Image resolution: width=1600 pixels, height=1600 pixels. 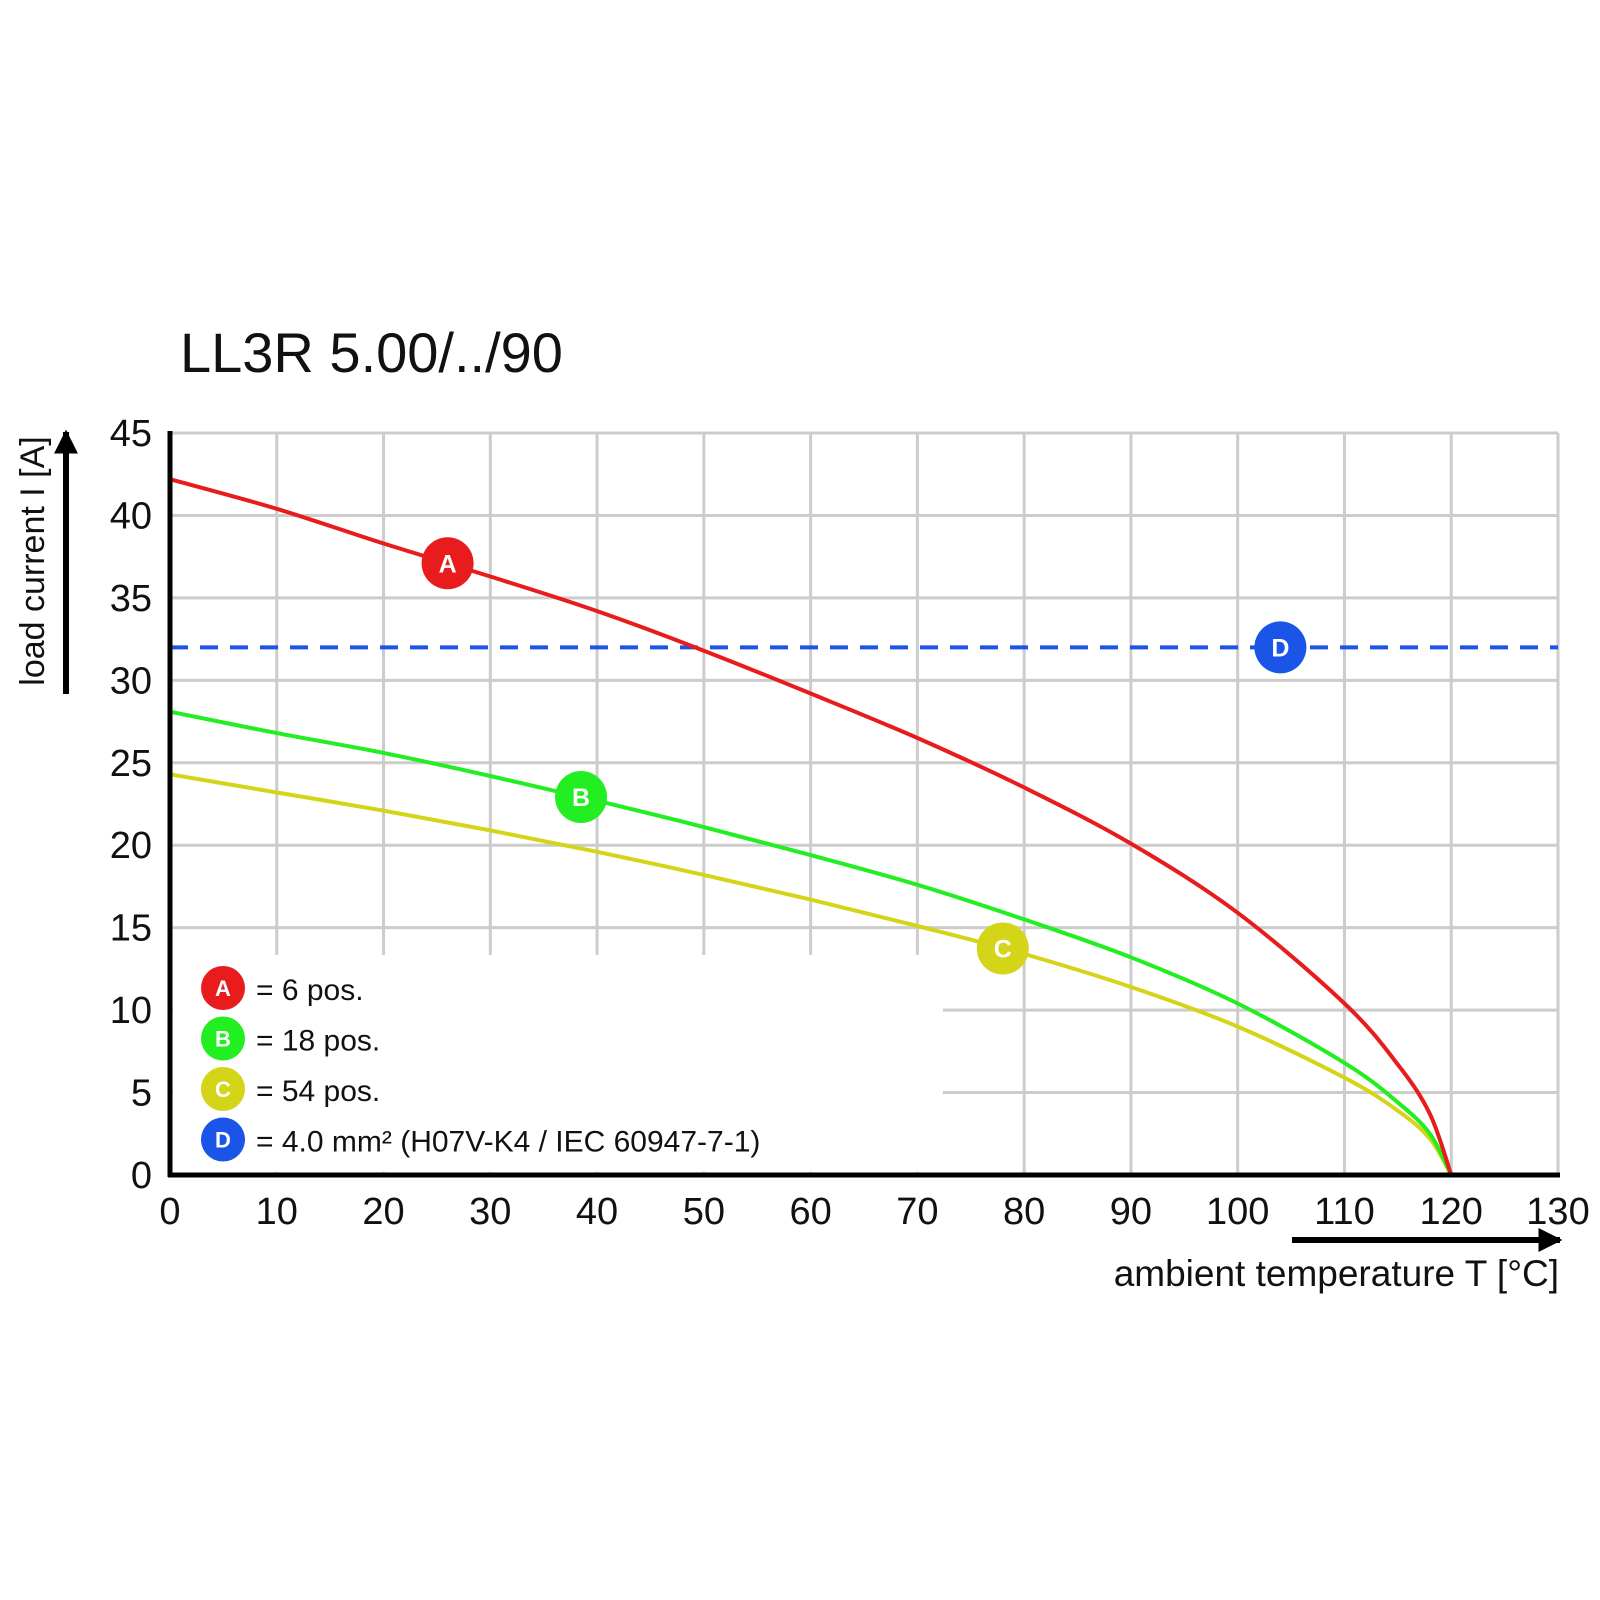 I want to click on legend-item-d: D = 4.0 mm² (H07V-K4 / IEC 60947-7-1), so click(x=480, y=1139).